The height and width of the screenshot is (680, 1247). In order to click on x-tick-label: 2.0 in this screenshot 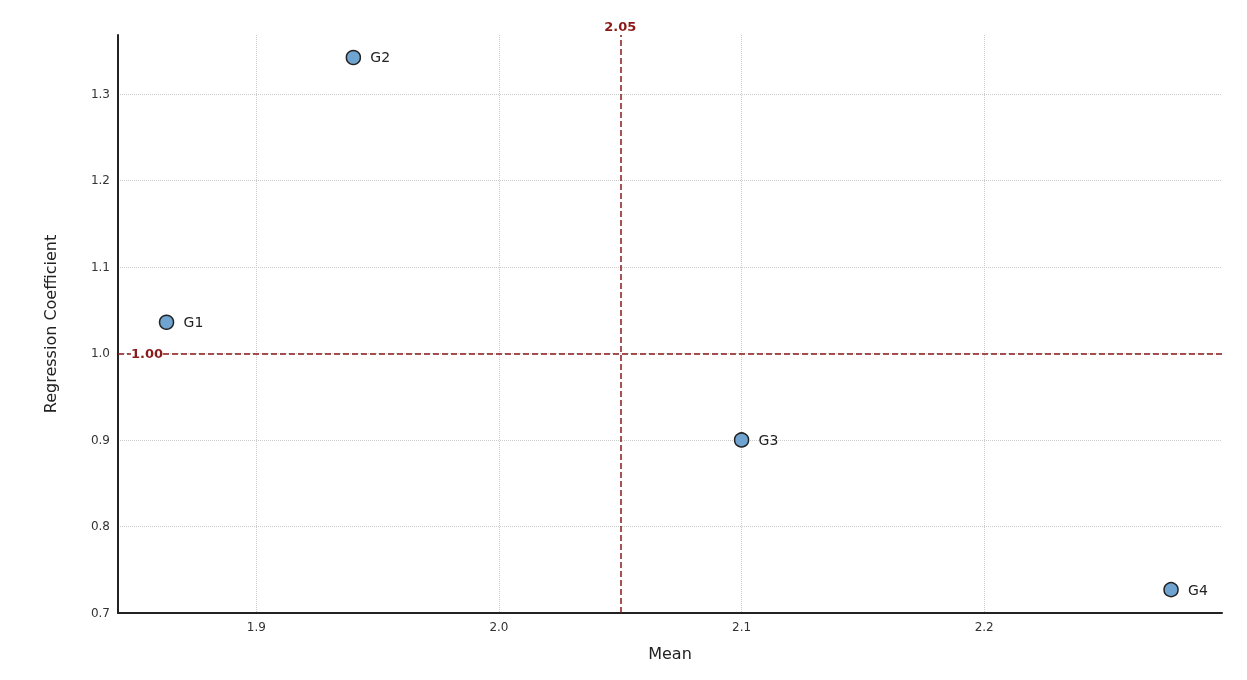, I will do `click(499, 627)`.